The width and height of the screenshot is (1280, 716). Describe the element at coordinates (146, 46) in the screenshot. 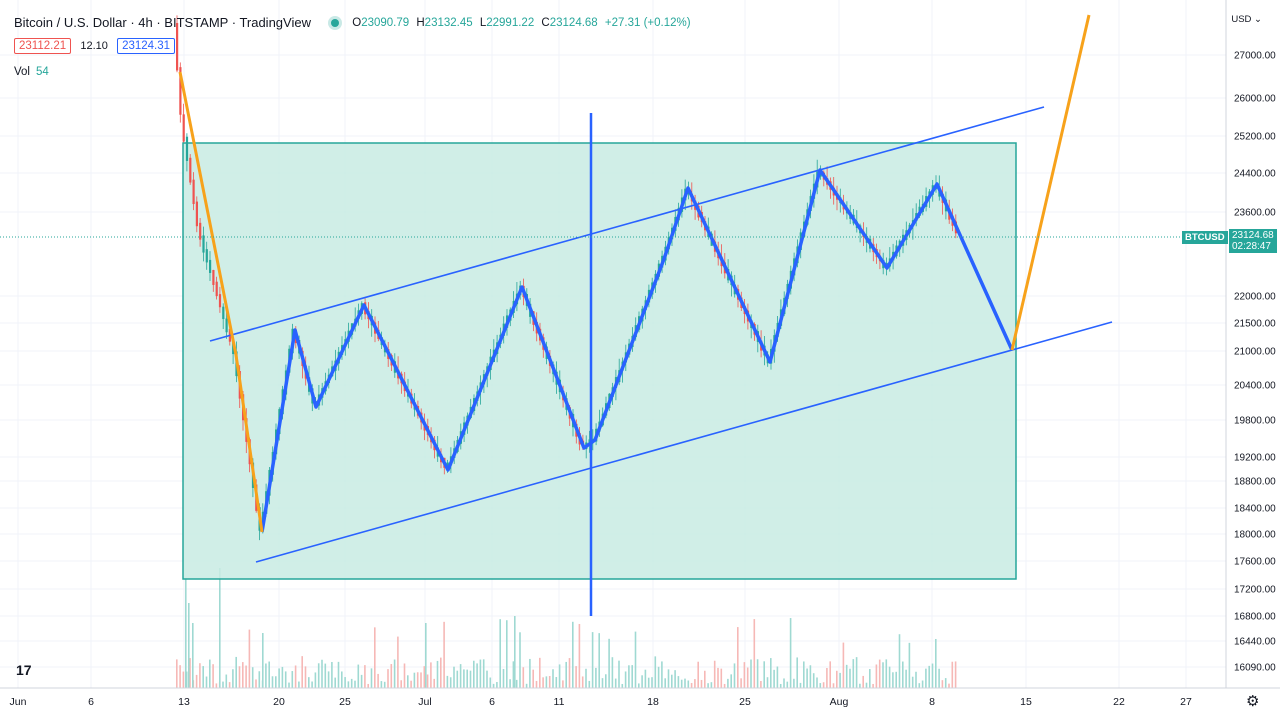

I see `buy-button: 23124.31` at that location.